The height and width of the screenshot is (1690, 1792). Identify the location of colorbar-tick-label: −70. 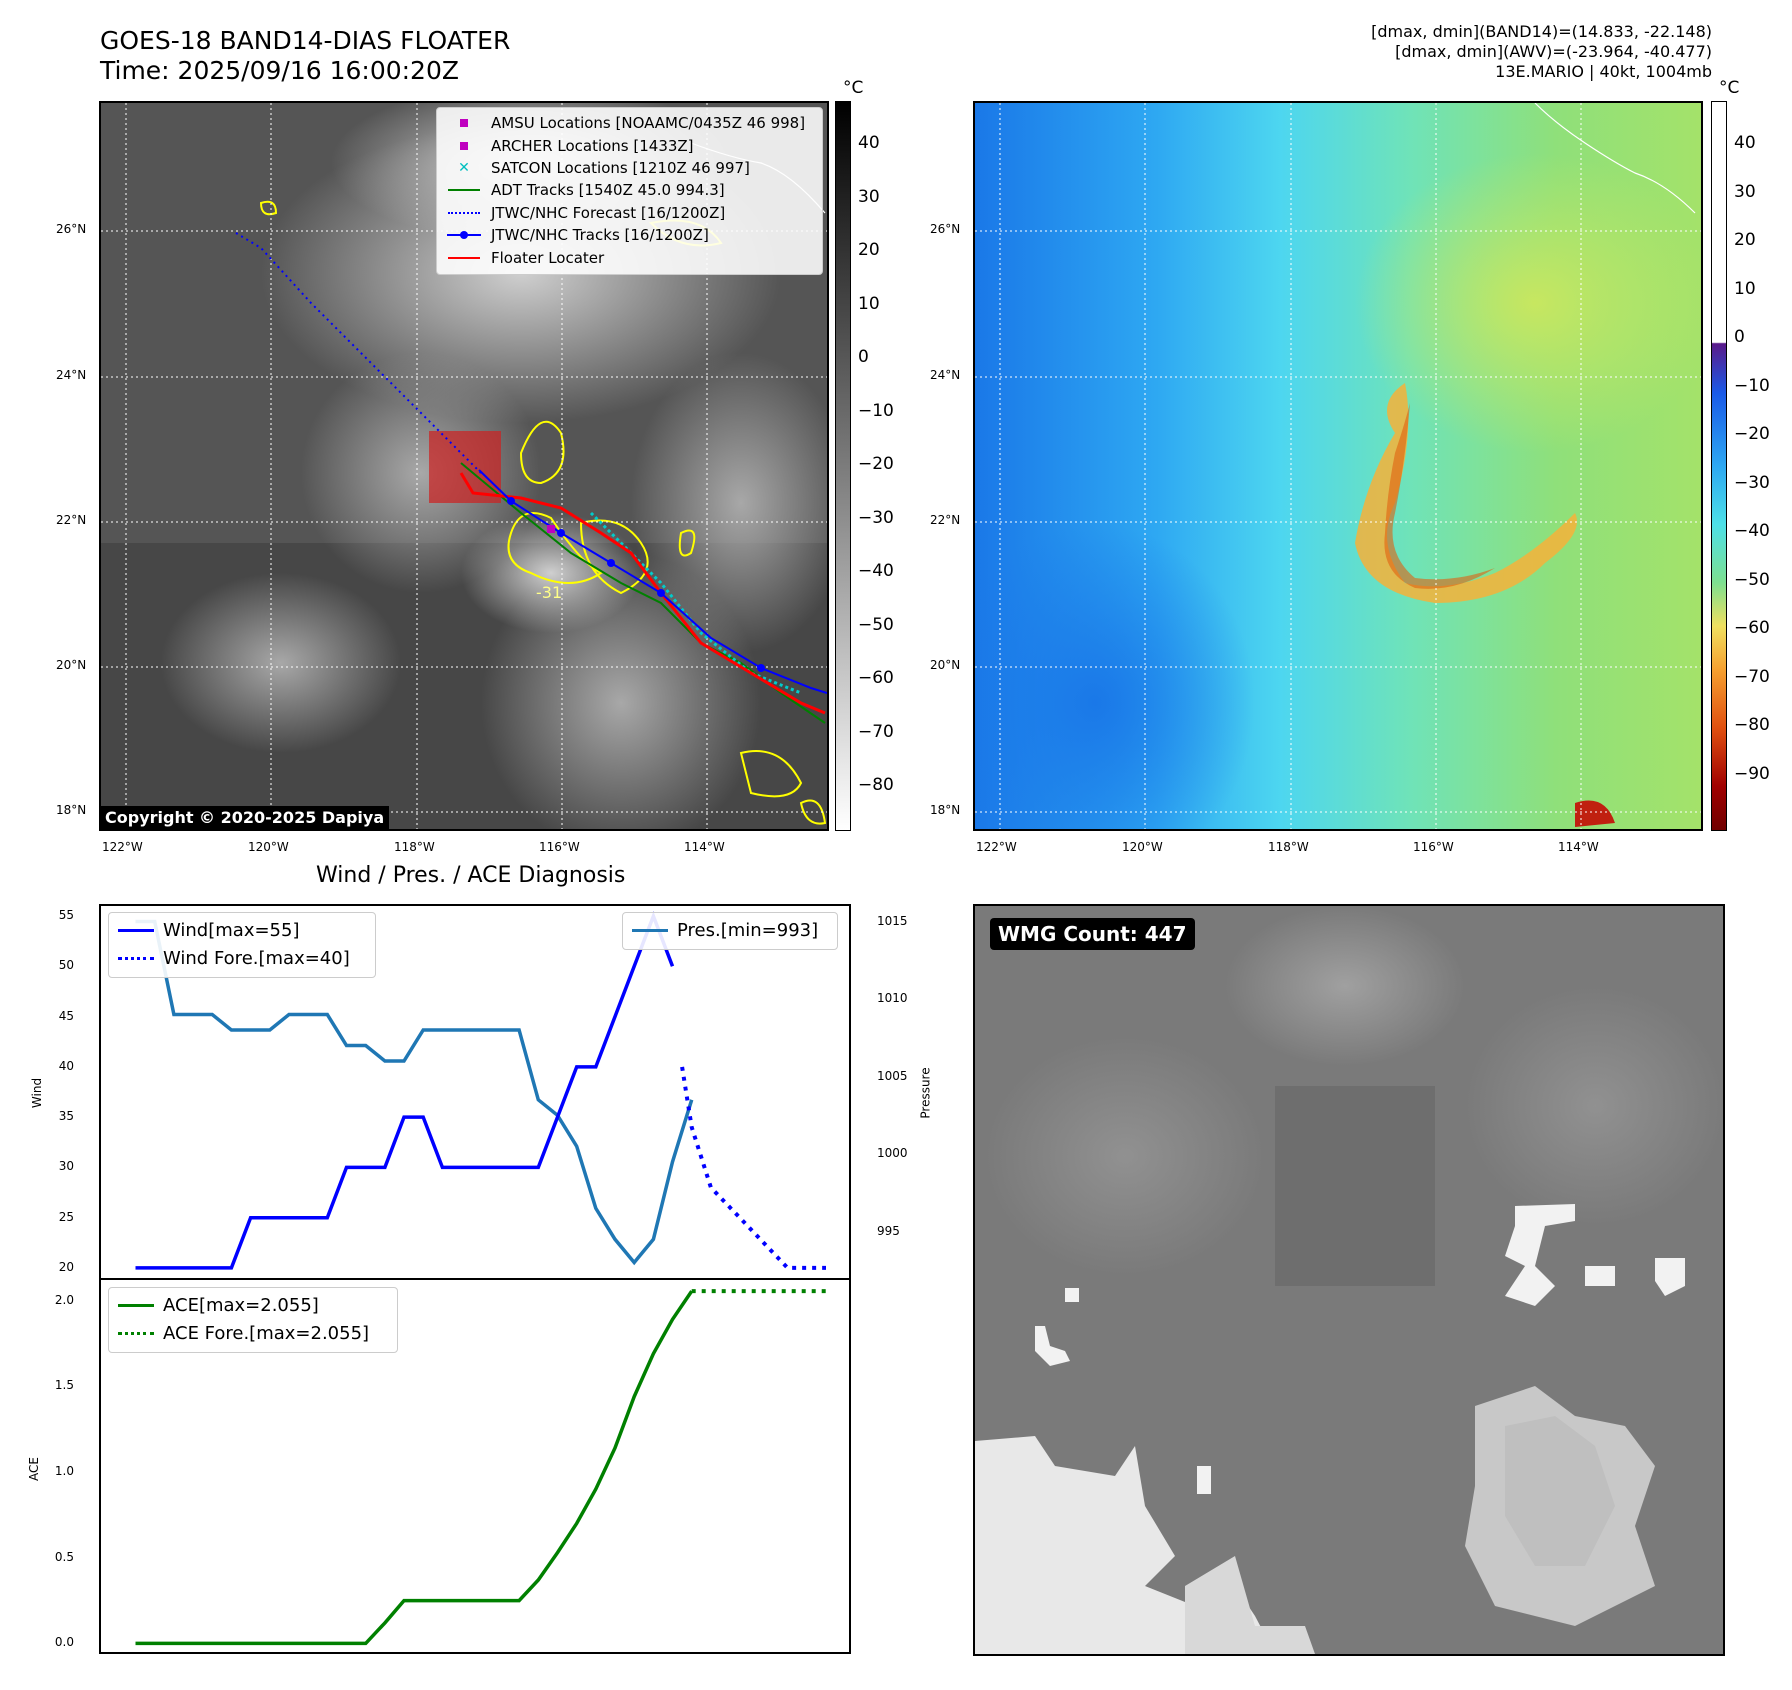
(1752, 676).